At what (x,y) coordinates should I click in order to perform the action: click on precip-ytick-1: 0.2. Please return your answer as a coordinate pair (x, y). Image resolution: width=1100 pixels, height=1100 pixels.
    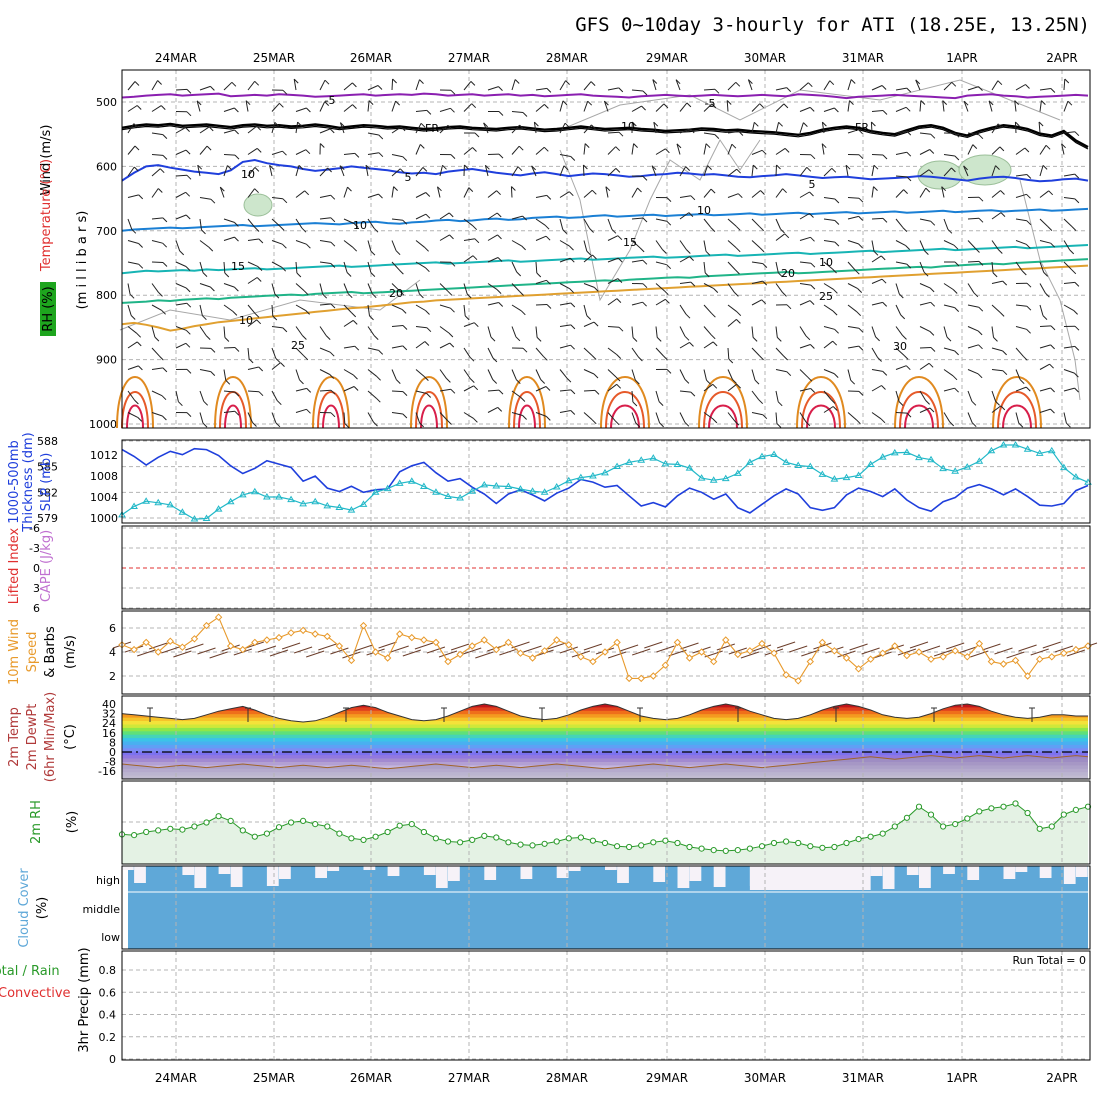
    Looking at the image, I should click on (108, 1037).